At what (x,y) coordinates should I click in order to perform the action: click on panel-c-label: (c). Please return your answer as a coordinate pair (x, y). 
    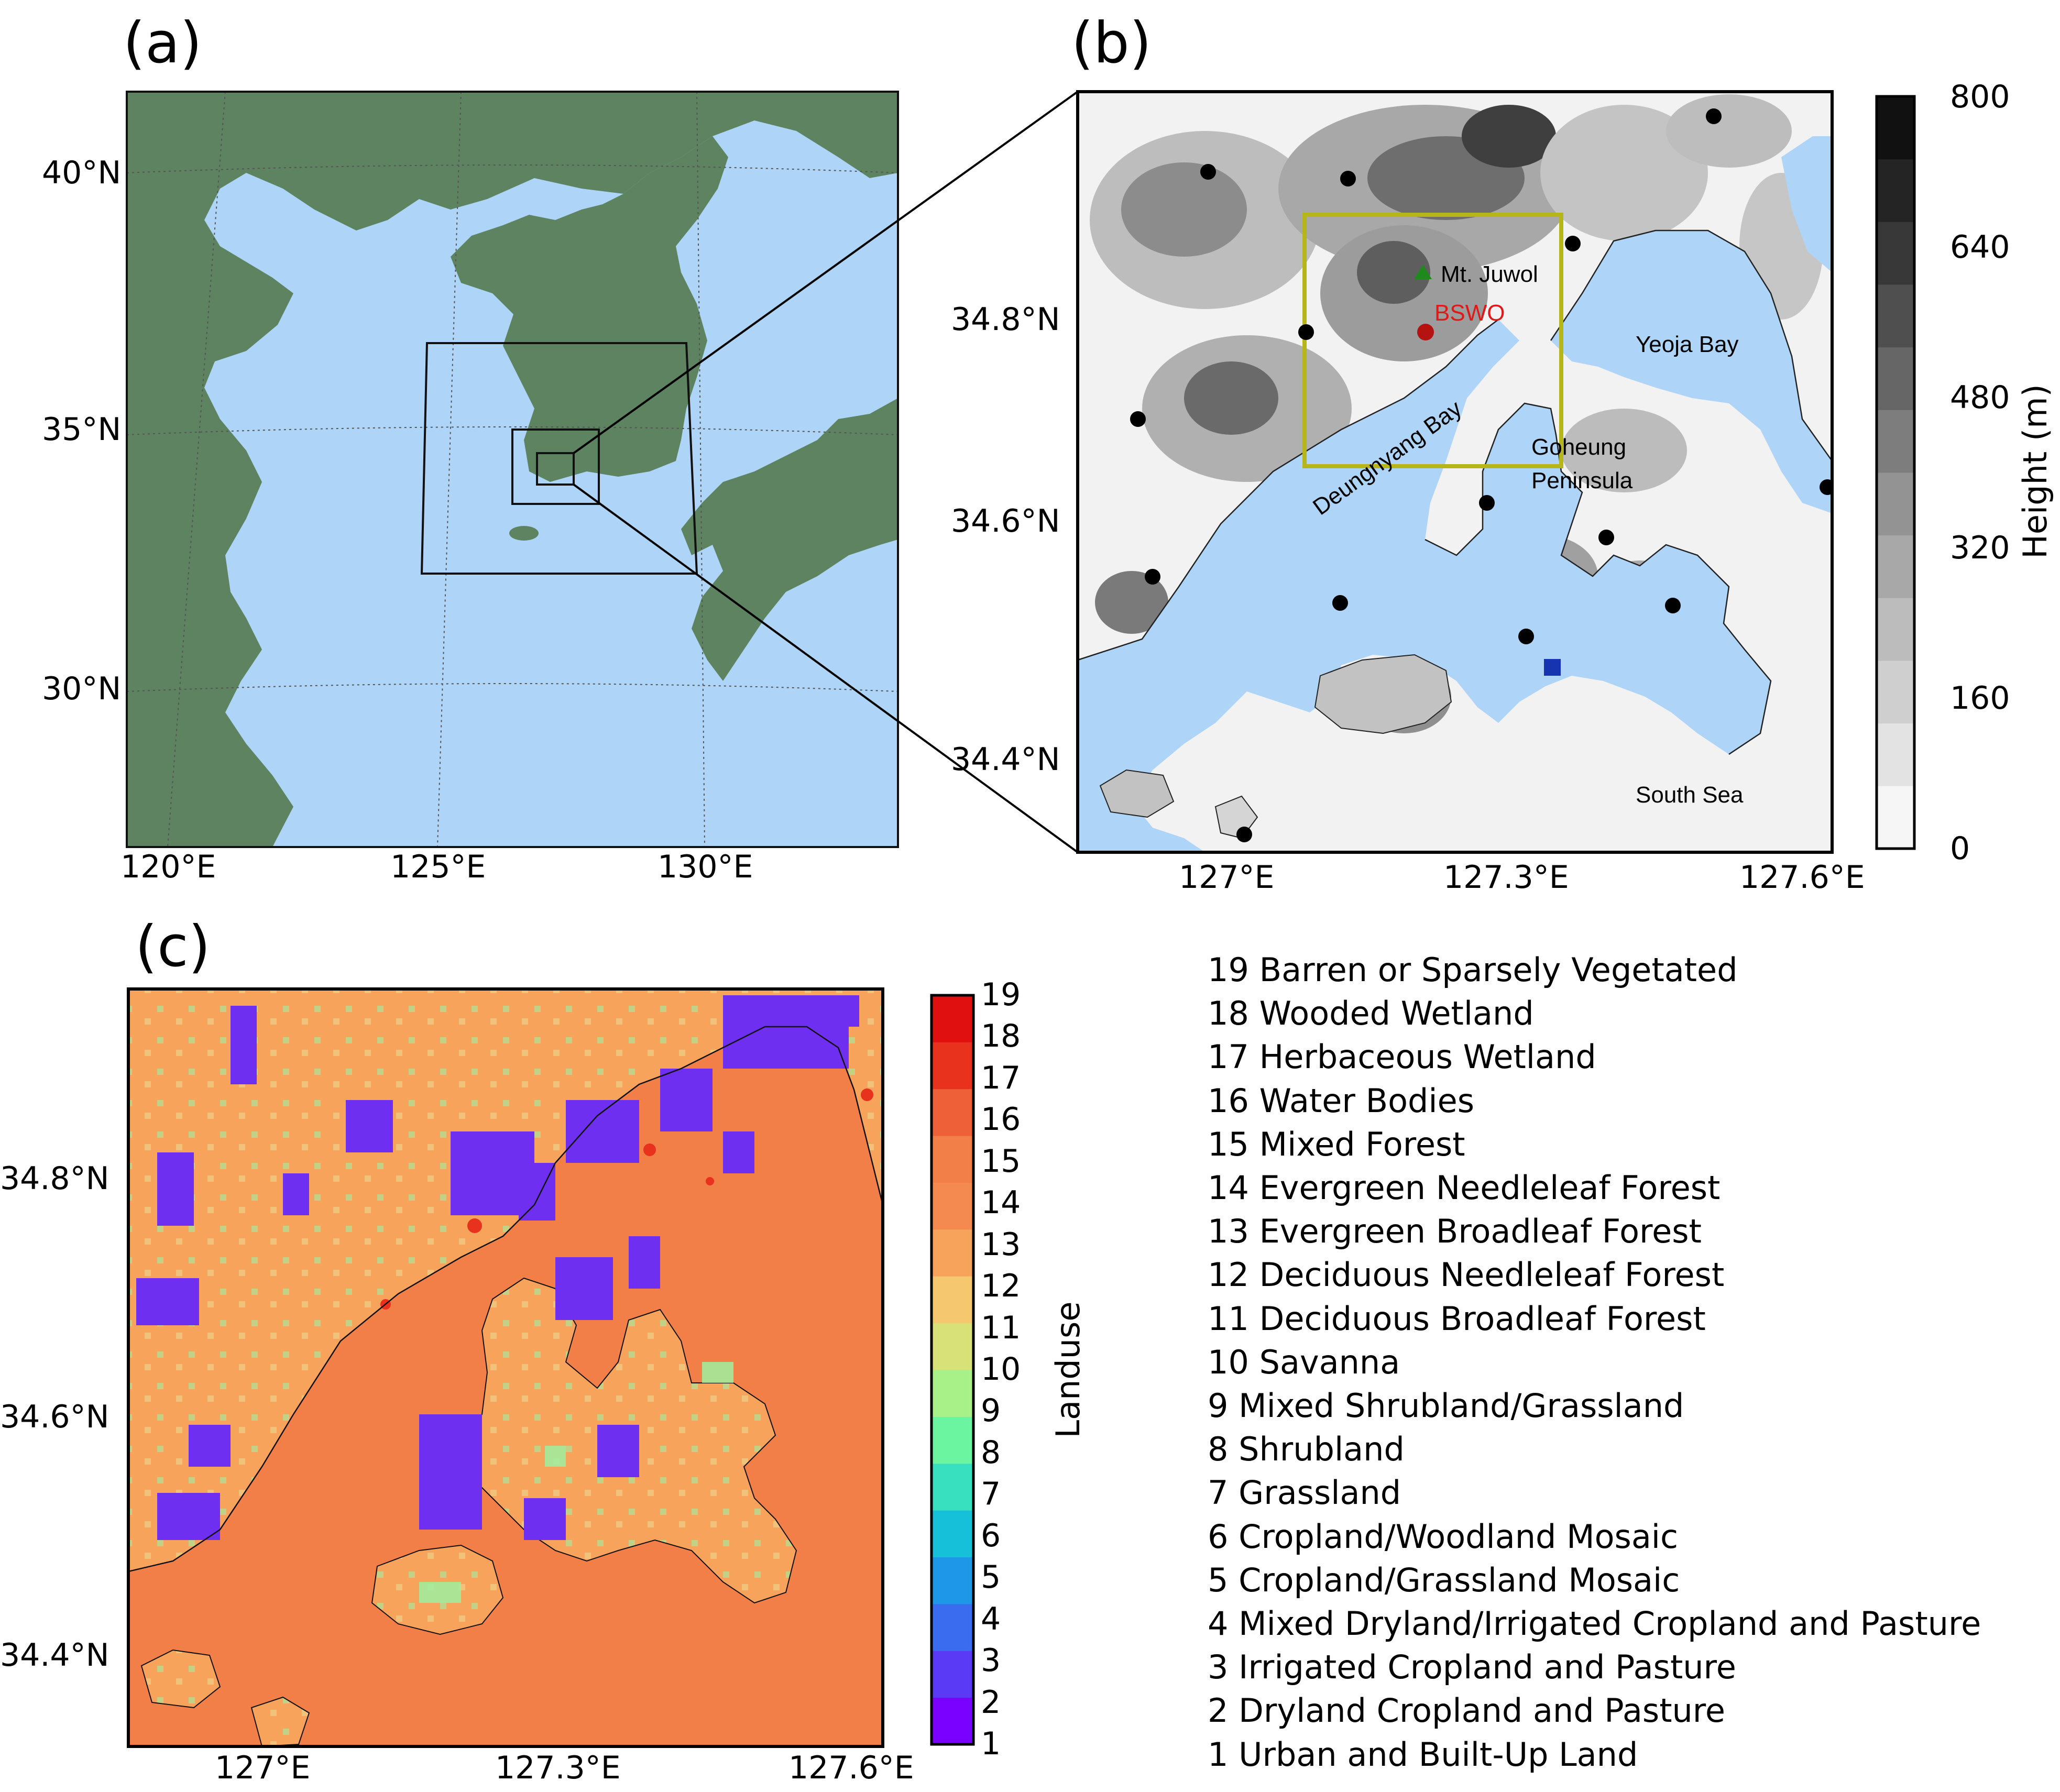
    Looking at the image, I should click on (173, 947).